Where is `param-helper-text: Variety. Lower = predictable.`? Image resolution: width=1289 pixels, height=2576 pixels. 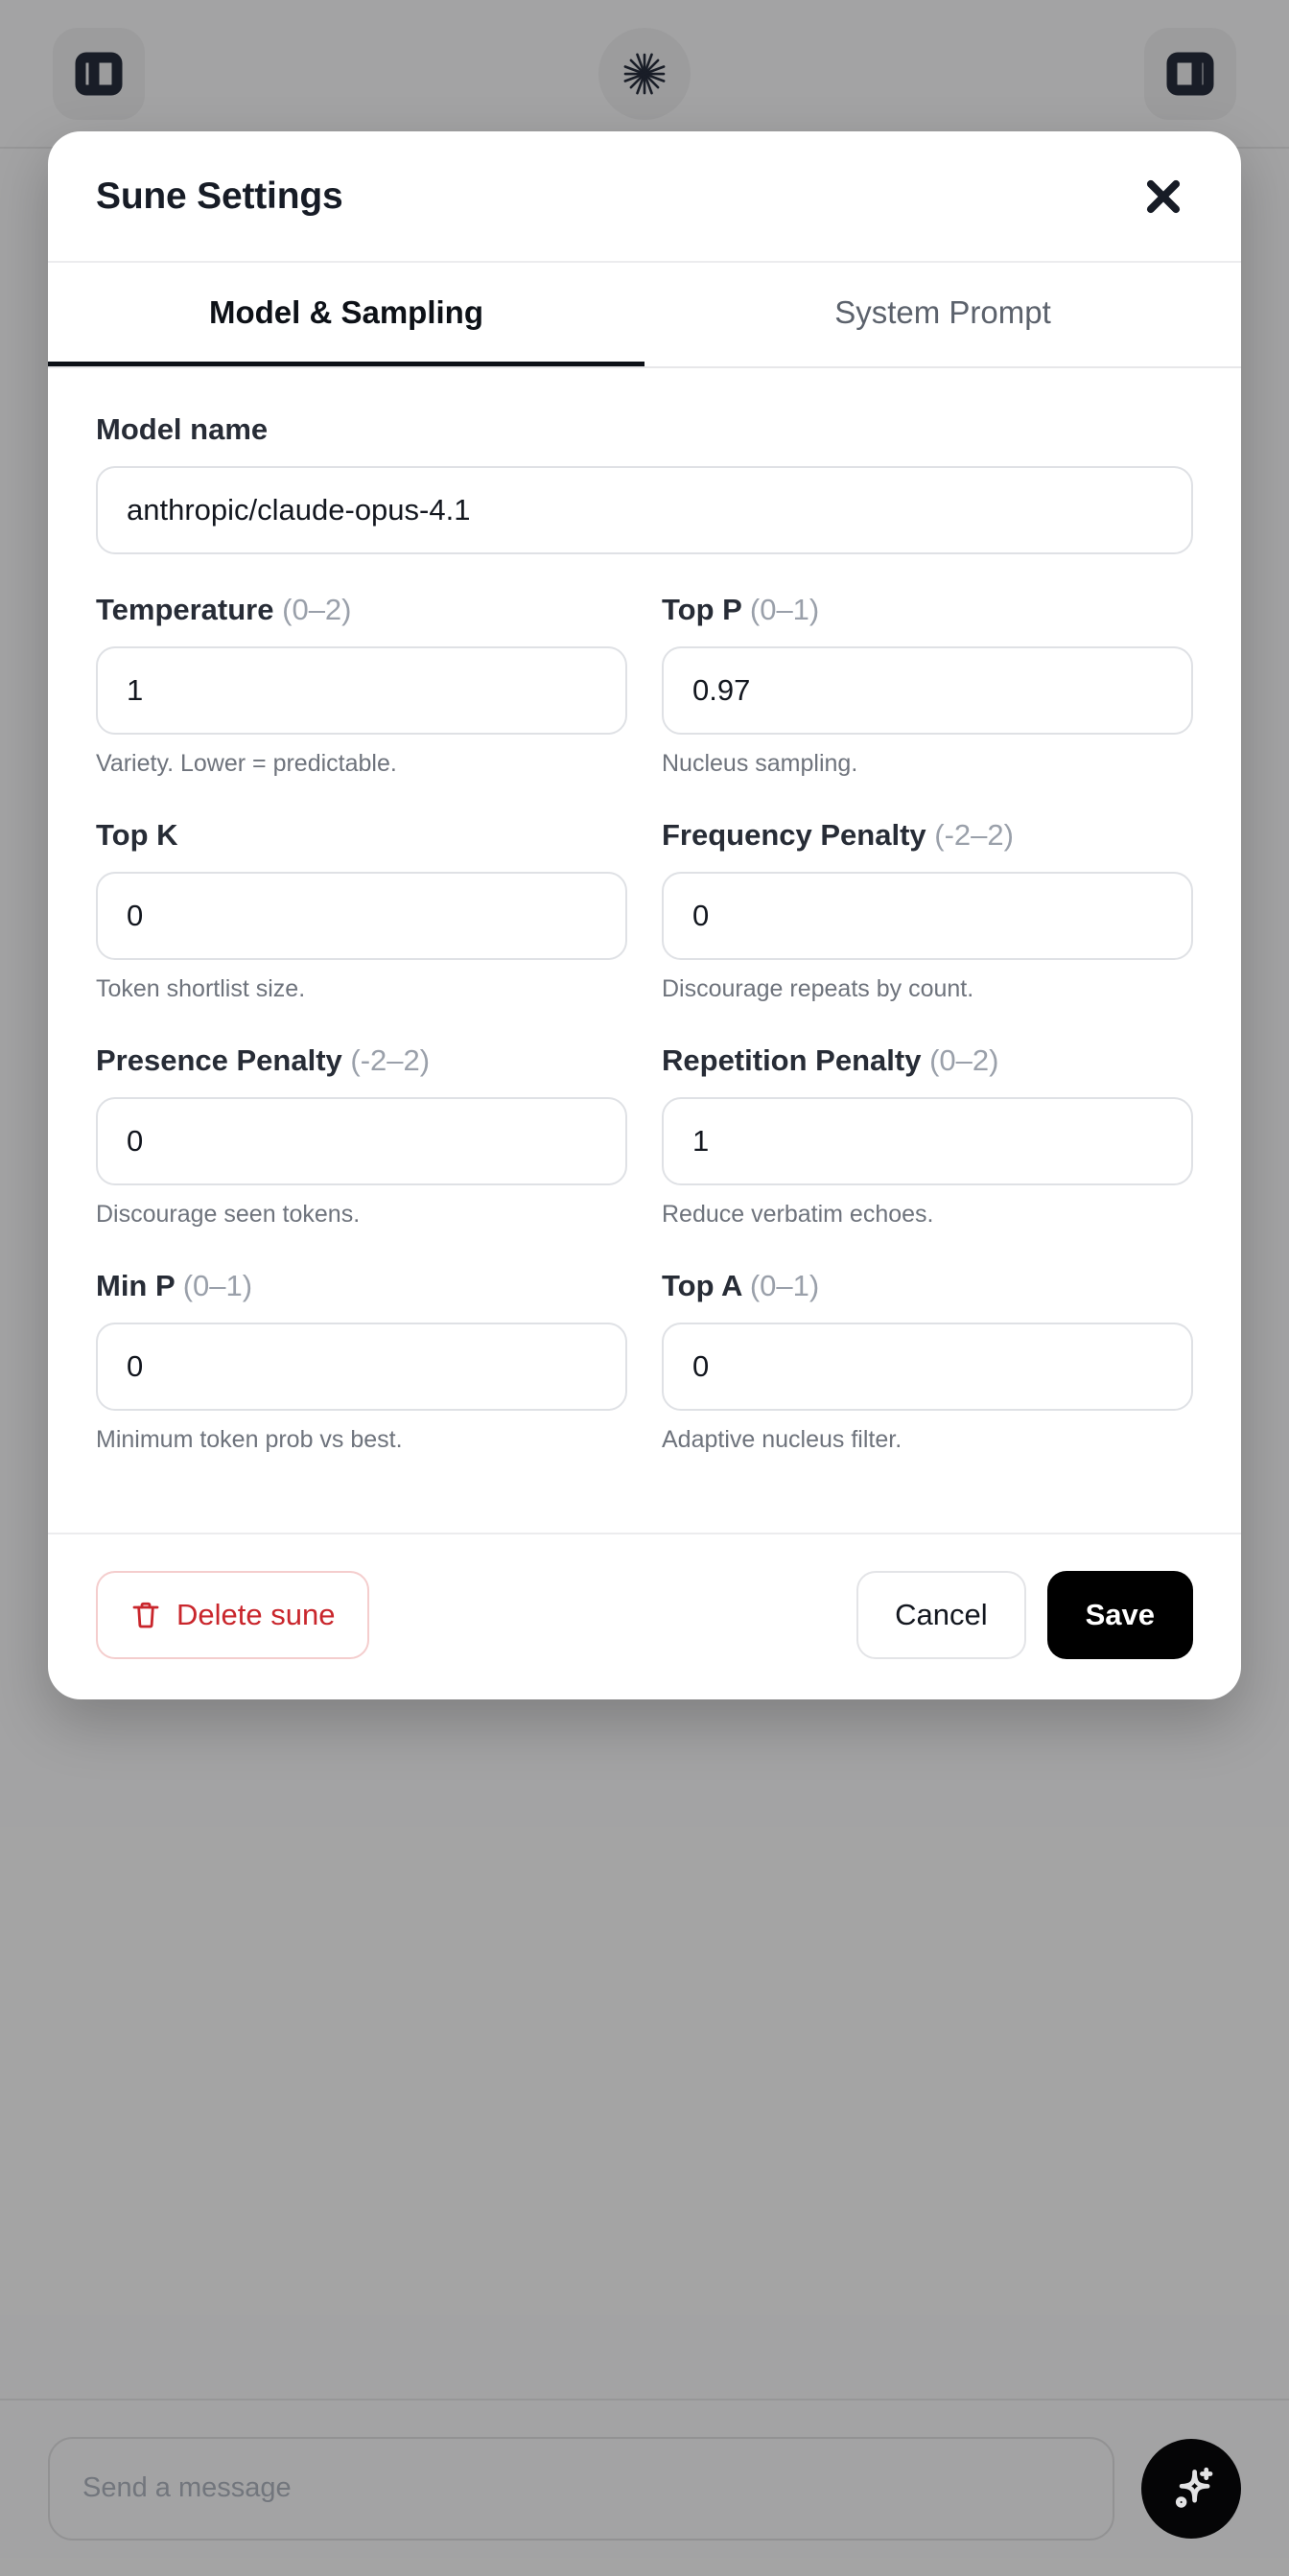
param-helper-text: Variety. Lower = predictable. is located at coordinates (246, 763).